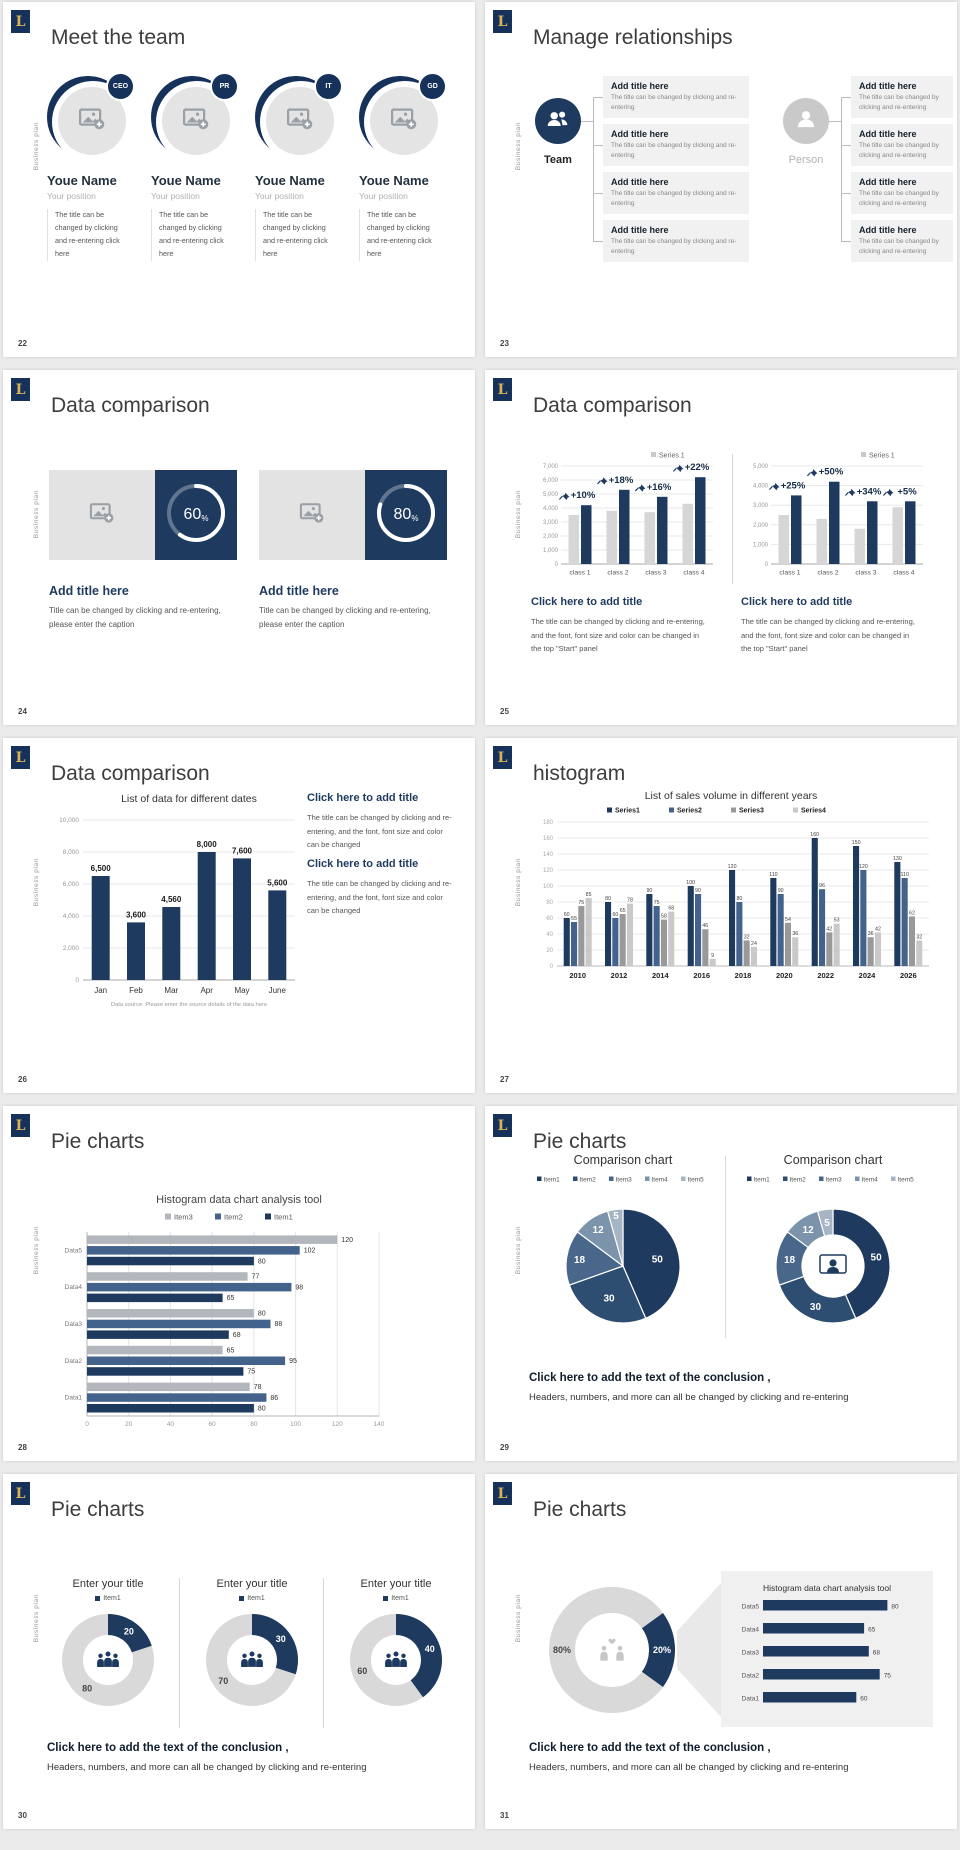 Image resolution: width=960 pixels, height=1850 pixels. Describe the element at coordinates (548, 823) in the screenshot. I see `svg-text: 180` at that location.